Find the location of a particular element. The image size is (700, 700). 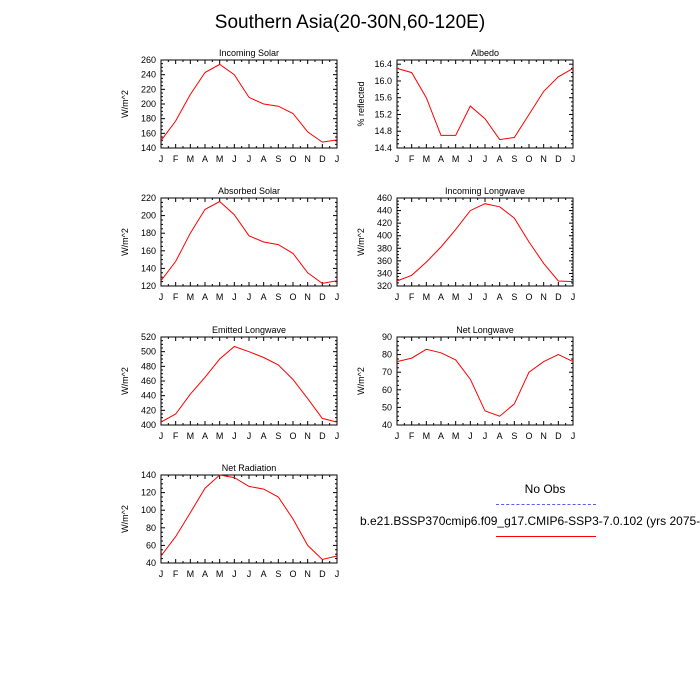

y-tick-label: 400 is located at coordinates (384, 236).